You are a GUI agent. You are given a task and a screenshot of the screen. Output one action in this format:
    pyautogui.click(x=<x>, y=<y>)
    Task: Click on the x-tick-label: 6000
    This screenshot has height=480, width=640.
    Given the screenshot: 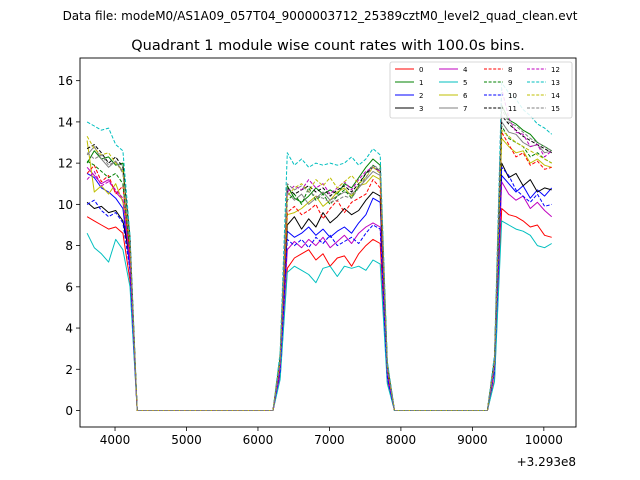 What is the action you would take?
    pyautogui.click(x=258, y=440)
    